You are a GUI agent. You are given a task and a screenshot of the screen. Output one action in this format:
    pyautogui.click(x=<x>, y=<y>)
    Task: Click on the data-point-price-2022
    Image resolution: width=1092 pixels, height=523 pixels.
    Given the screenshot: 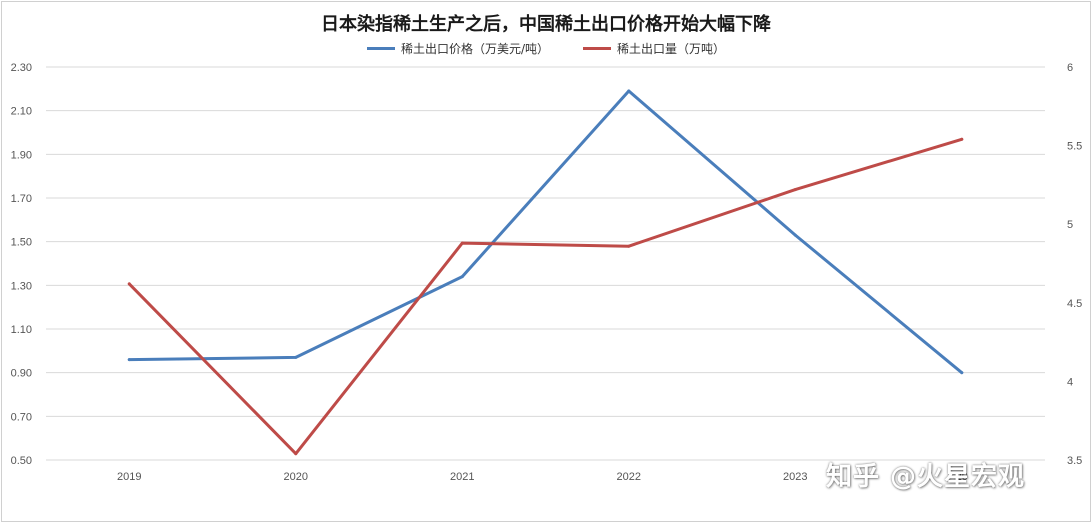 What is the action you would take?
    pyautogui.click(x=629, y=91)
    